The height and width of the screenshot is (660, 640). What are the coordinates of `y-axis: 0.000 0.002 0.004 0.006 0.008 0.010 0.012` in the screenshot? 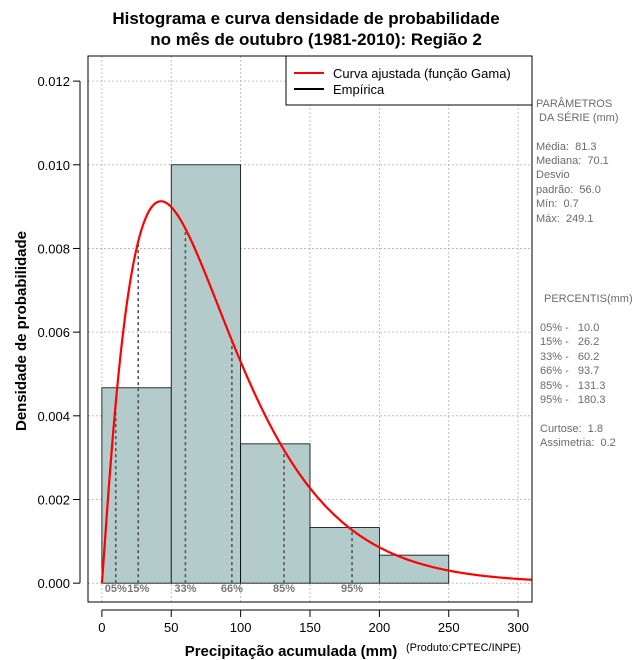 It's located at (59, 332).